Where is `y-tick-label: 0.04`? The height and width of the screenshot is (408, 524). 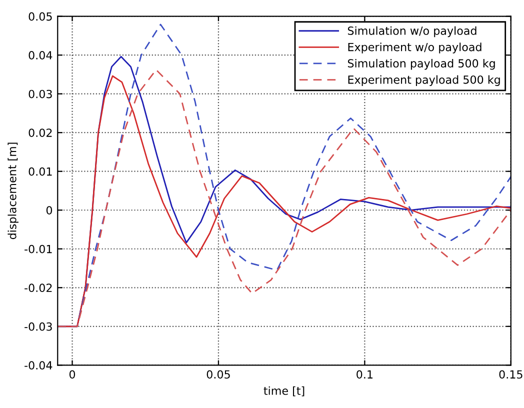 y-tick-label: 0.04 is located at coordinates (40, 55).